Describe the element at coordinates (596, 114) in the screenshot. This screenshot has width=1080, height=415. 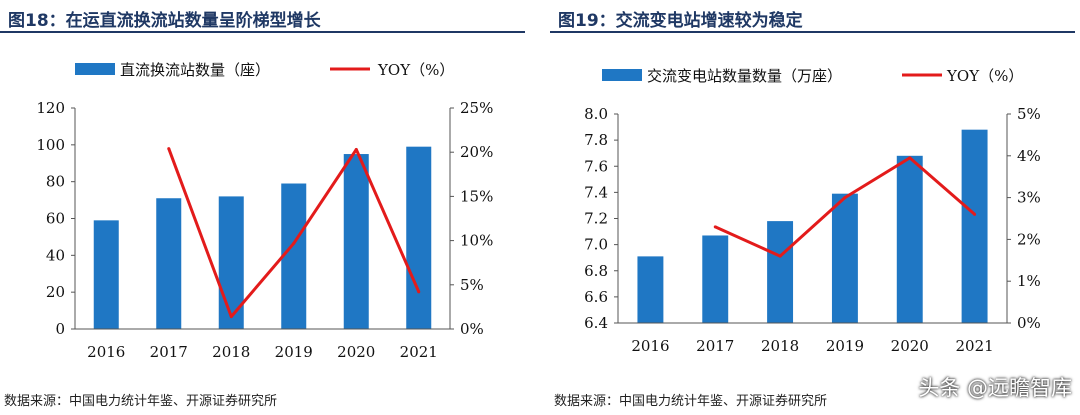
I see `y-tick-label: 8.0` at that location.